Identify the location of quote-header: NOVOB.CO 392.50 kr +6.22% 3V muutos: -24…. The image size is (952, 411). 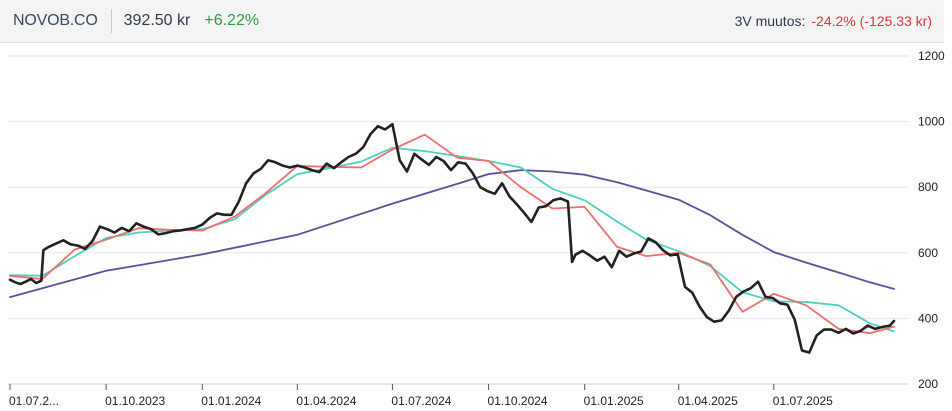
(472, 21).